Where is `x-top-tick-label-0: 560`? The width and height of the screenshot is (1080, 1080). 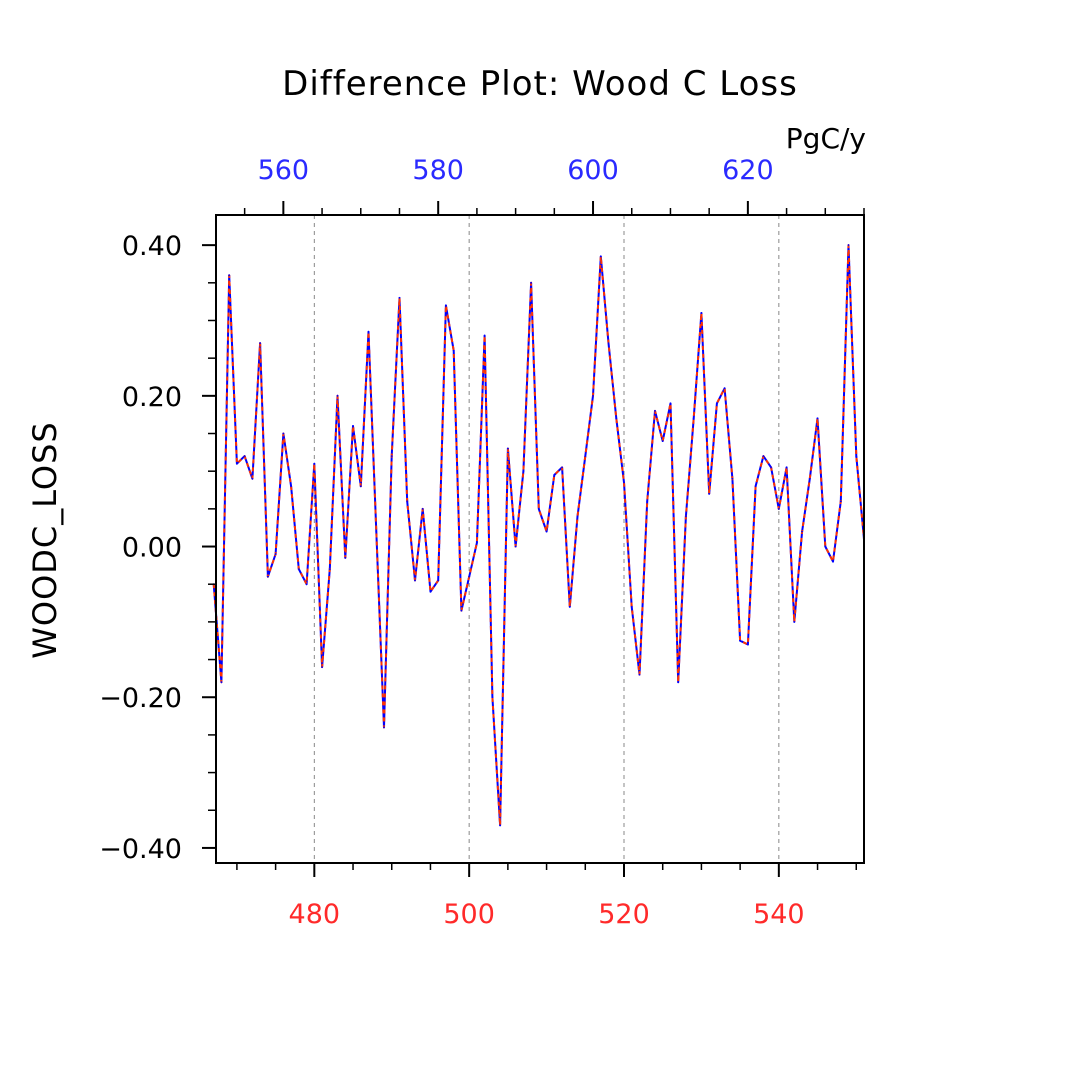
x-top-tick-label-0: 560 is located at coordinates (284, 170).